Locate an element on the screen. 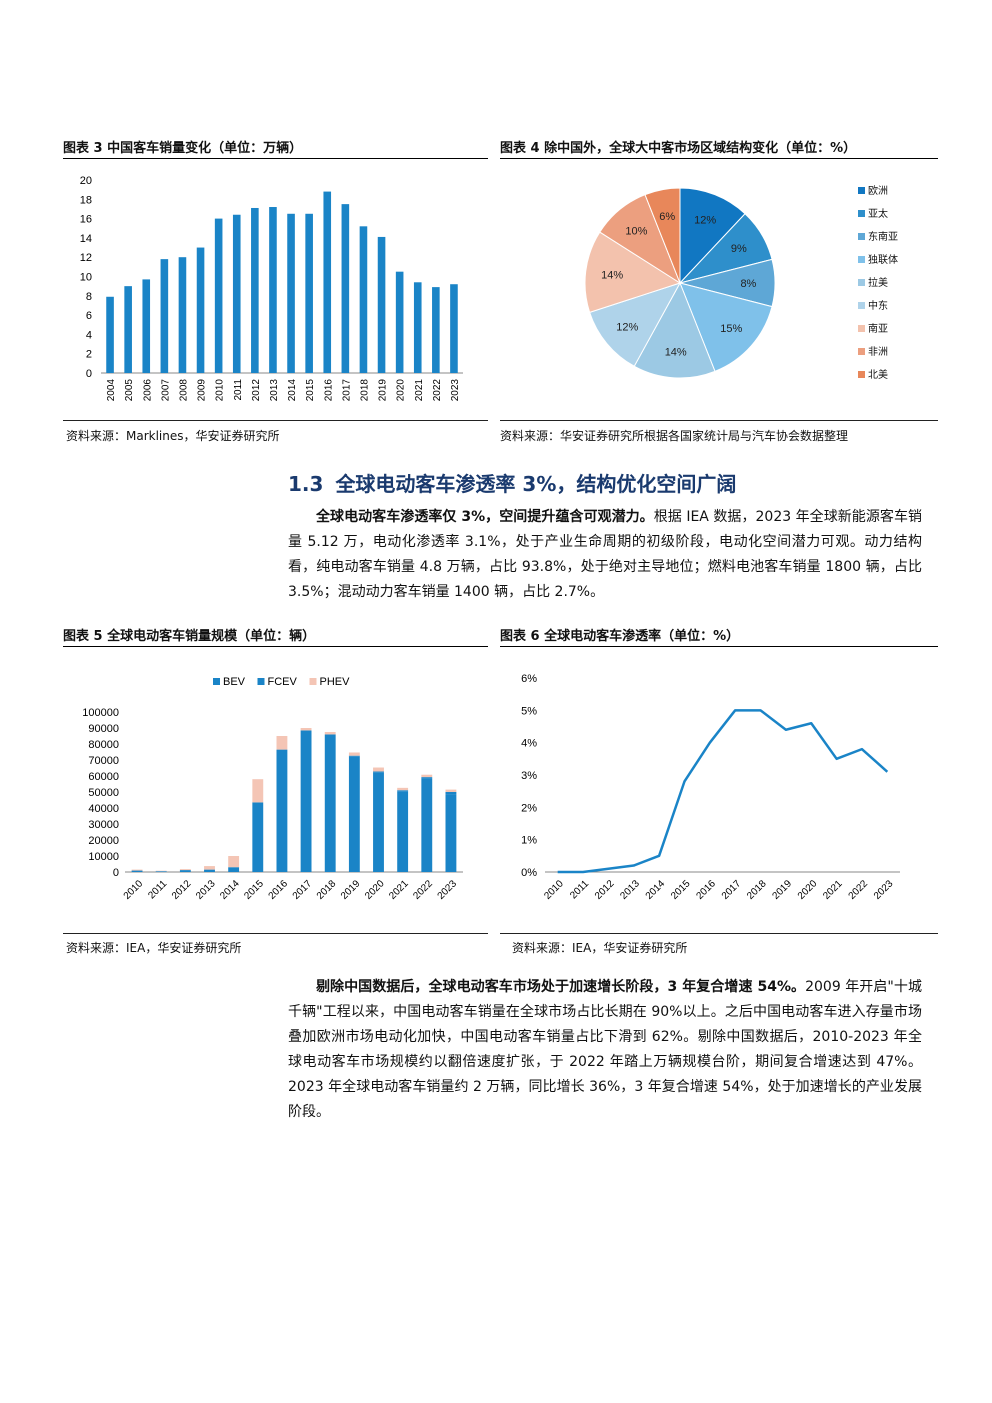 The height and width of the screenshot is (1403, 992). fig4-legend-label: 中东 is located at coordinates (878, 305).